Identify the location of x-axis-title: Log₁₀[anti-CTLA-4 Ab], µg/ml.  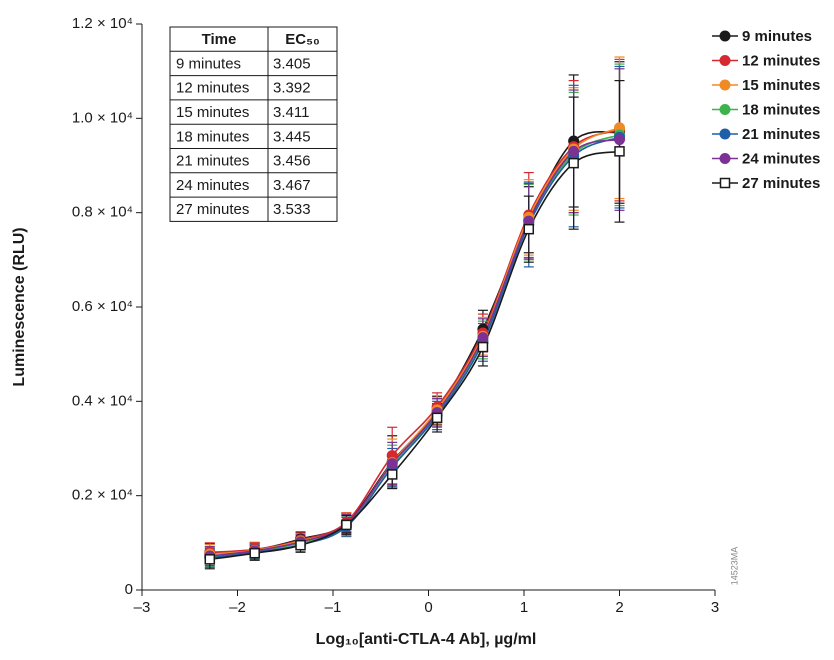
(426, 639).